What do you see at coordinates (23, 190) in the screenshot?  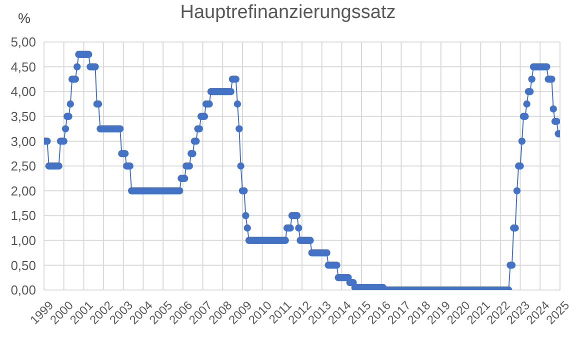 I see `y-tick-label: 2,00` at bounding box center [23, 190].